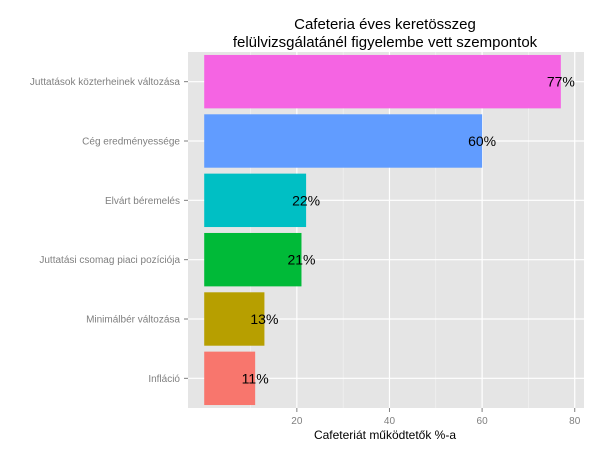 The image size is (600, 450). I want to click on category-label: Elvárt béremelés, so click(142, 201).